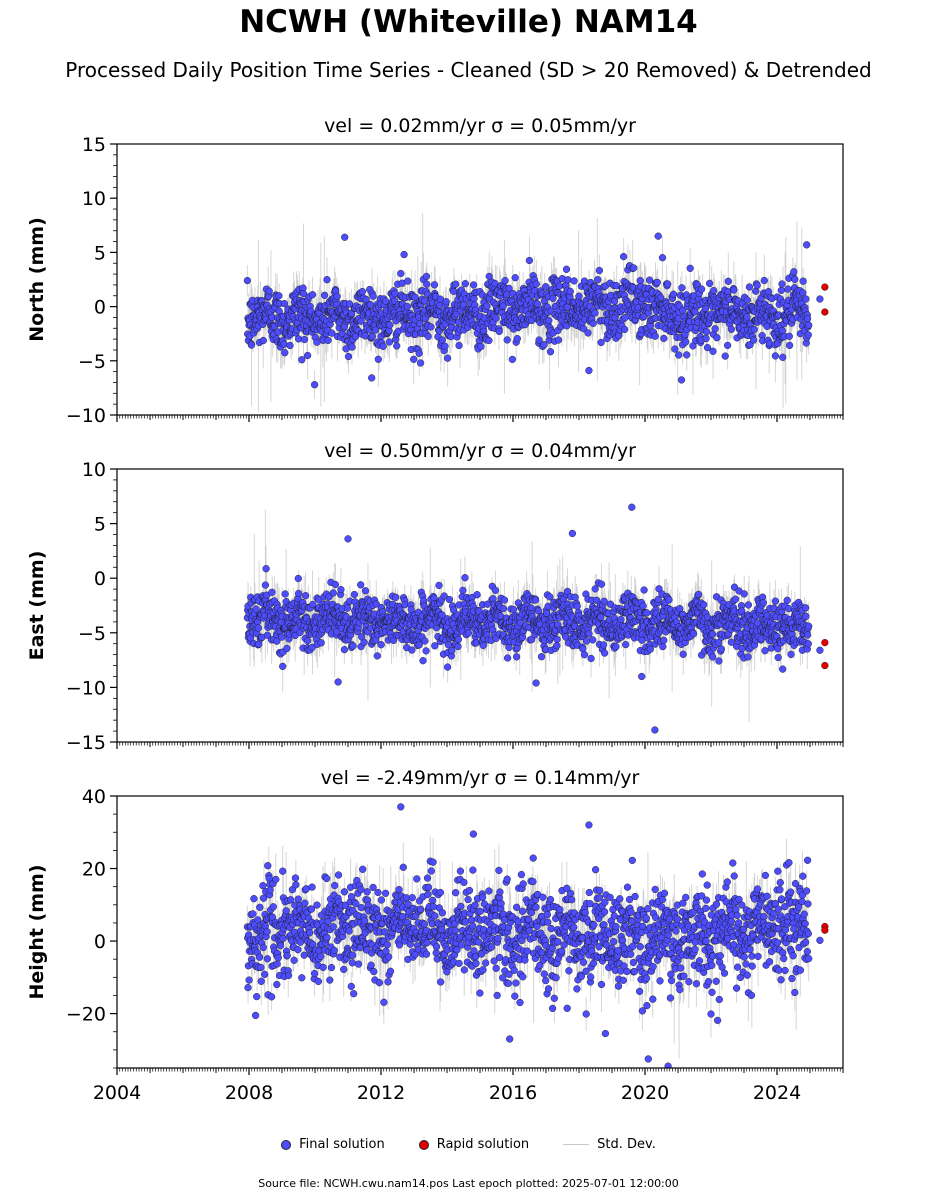 The image size is (937, 1200). Describe the element at coordinates (658, 236) in the screenshot. I see `data-point-outlier` at that location.